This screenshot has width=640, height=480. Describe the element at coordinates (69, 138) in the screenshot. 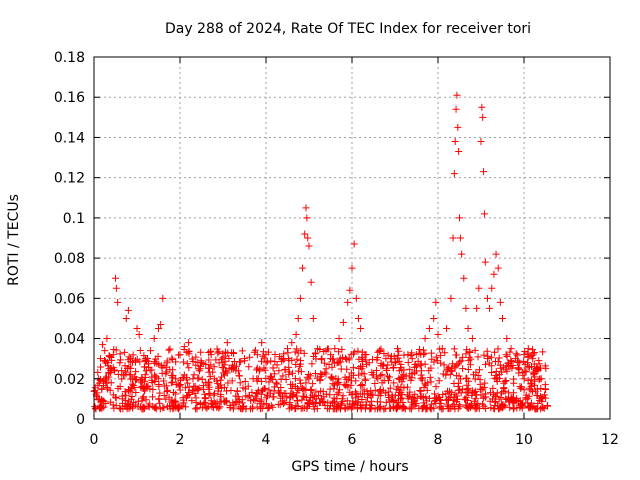

I see `y-tick-label: 0.14` at that location.